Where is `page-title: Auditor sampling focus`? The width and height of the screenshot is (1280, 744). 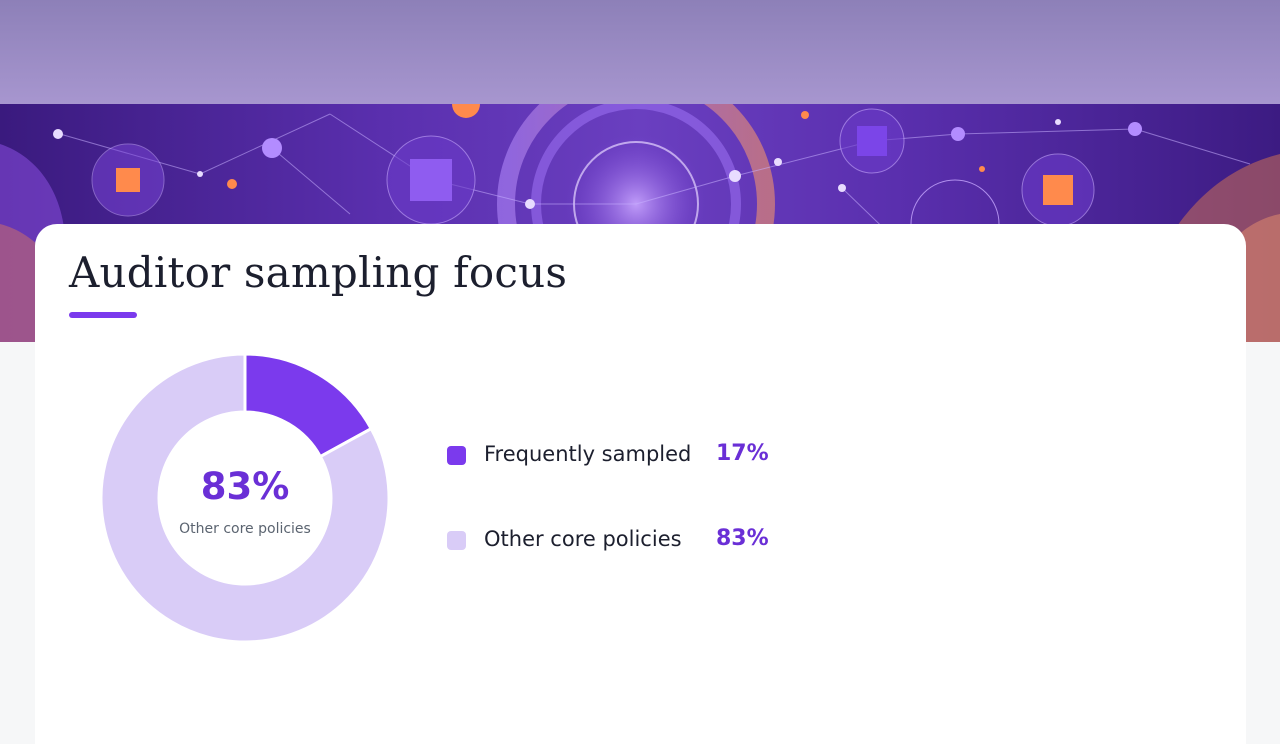 page-title: Auditor sampling focus is located at coordinates (318, 272).